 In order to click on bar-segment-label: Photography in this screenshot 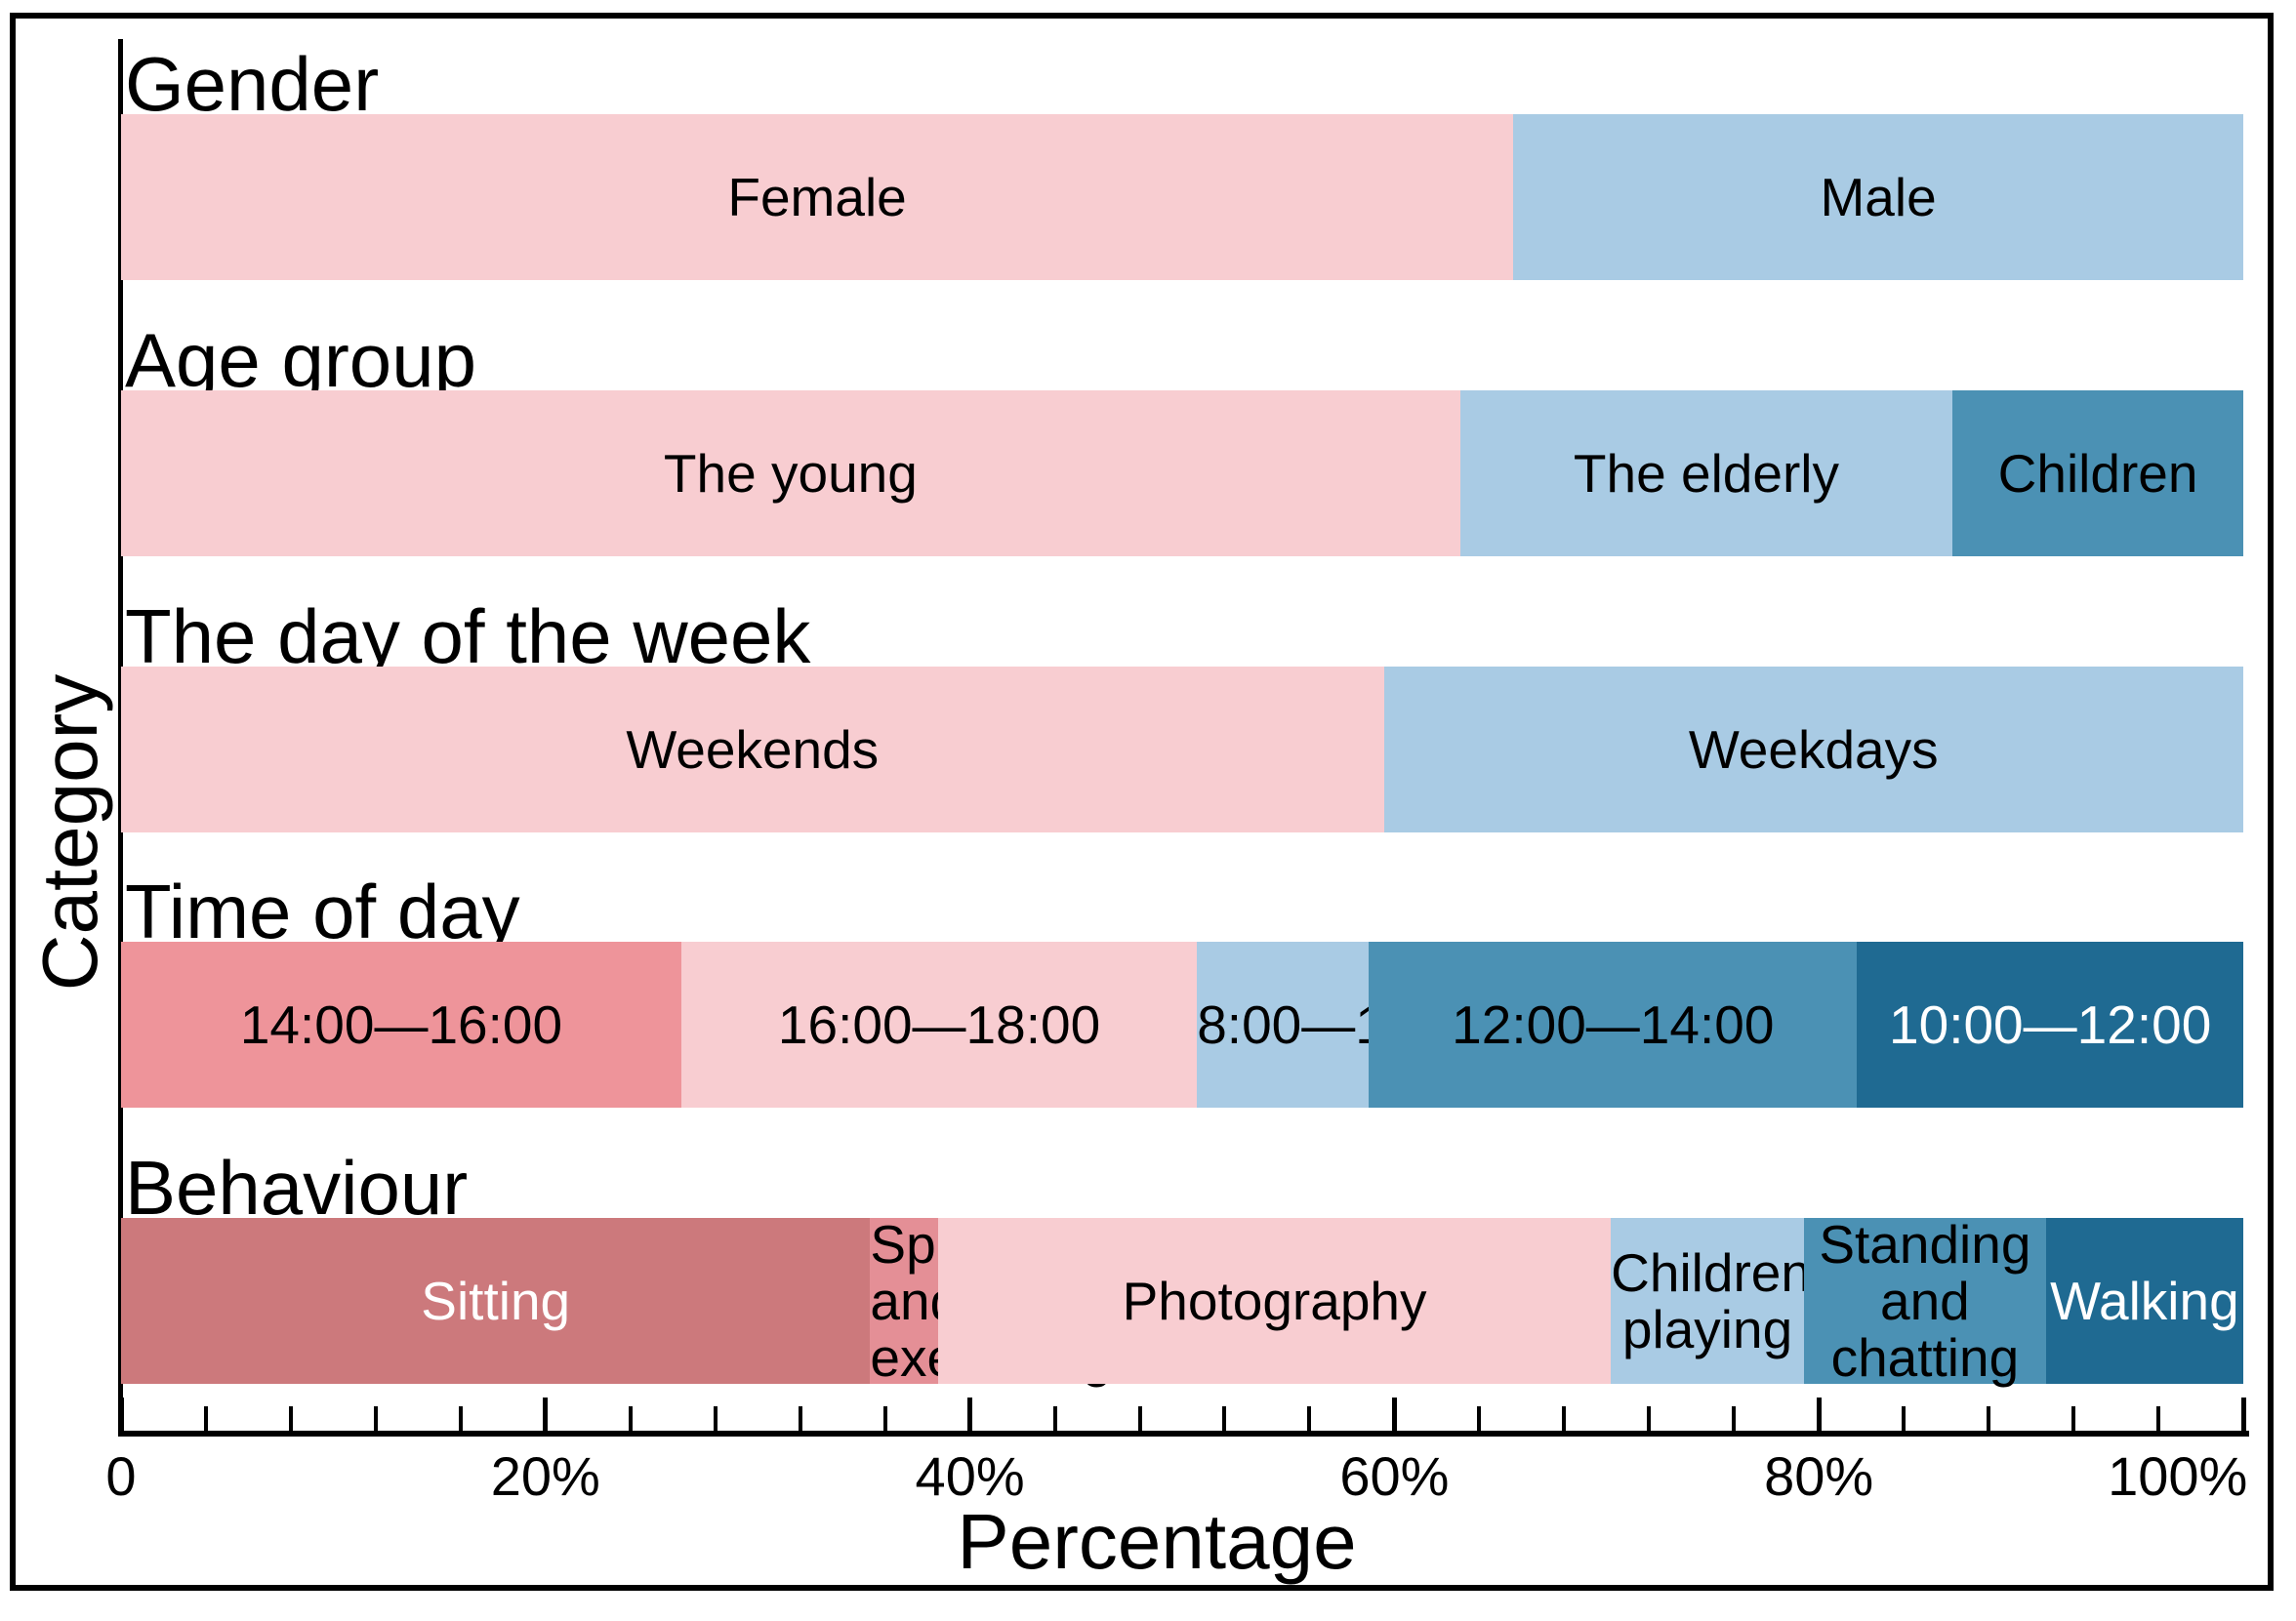, I will do `click(1274, 1300)`.